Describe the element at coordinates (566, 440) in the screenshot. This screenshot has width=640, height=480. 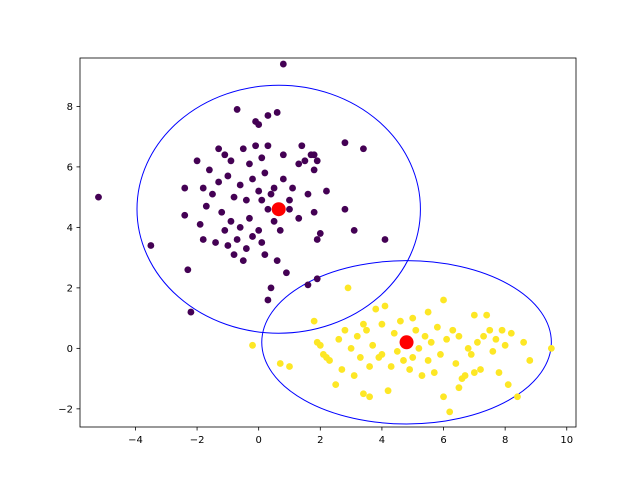
I see `x-tick-label: 10` at that location.